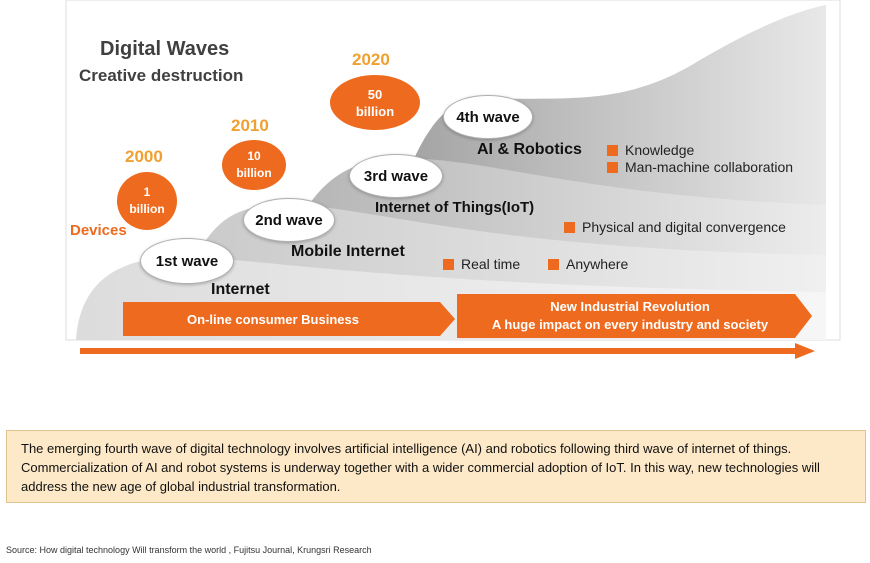  Describe the element at coordinates (147, 192) in the screenshot. I see `devices-2000-count: 1` at that location.